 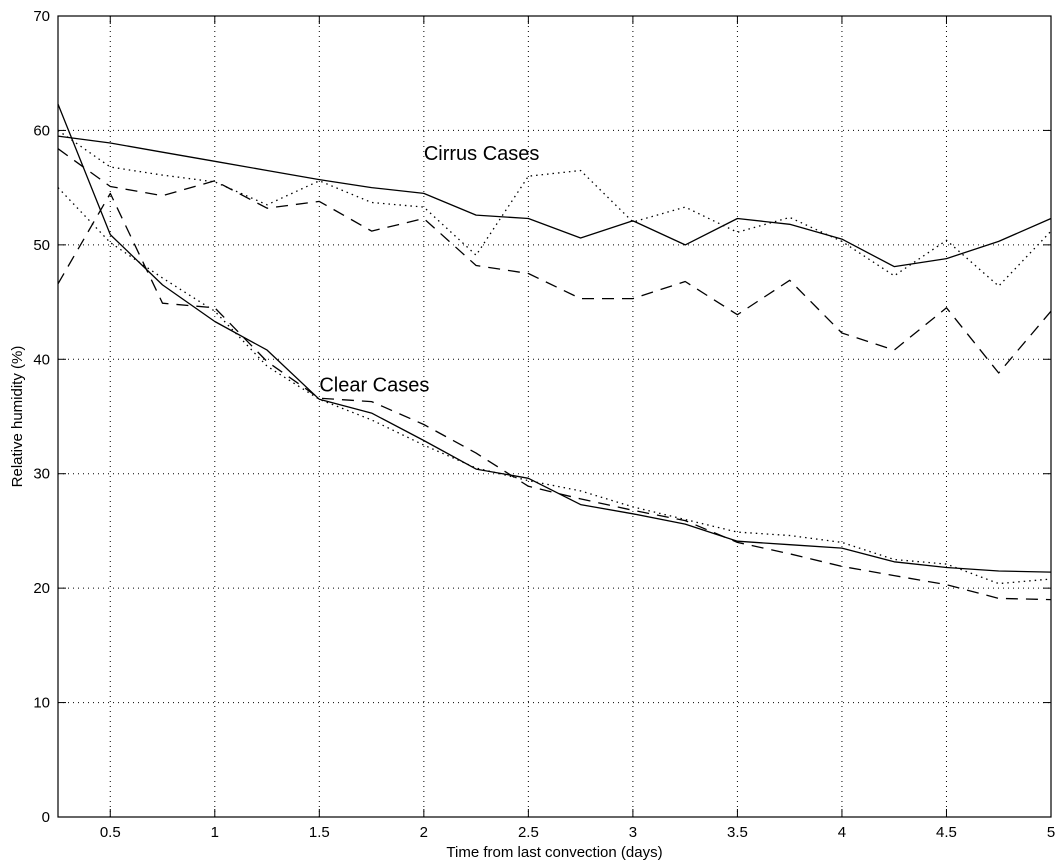 I want to click on x-axis-label: Time from last convection (days), so click(x=554, y=852).